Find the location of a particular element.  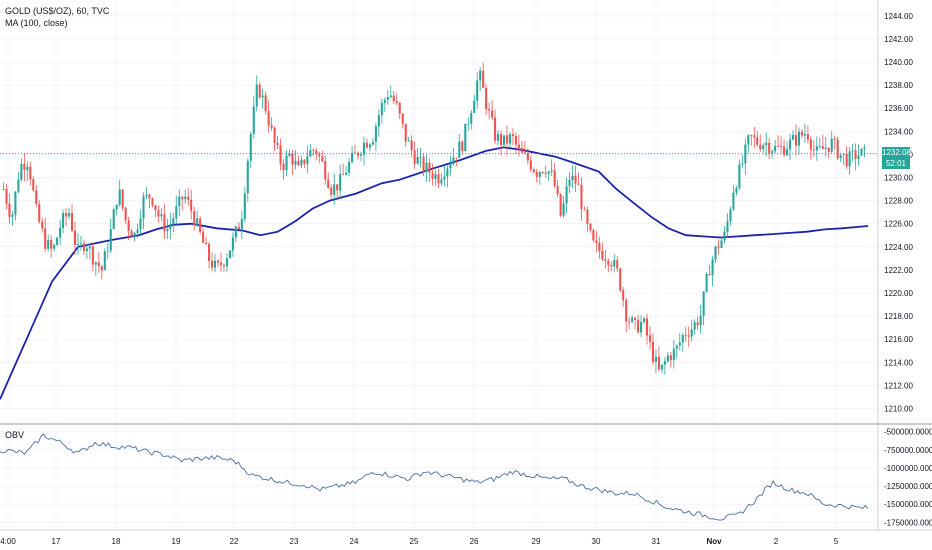

time-tick-label: 4:00 is located at coordinates (8, 541).